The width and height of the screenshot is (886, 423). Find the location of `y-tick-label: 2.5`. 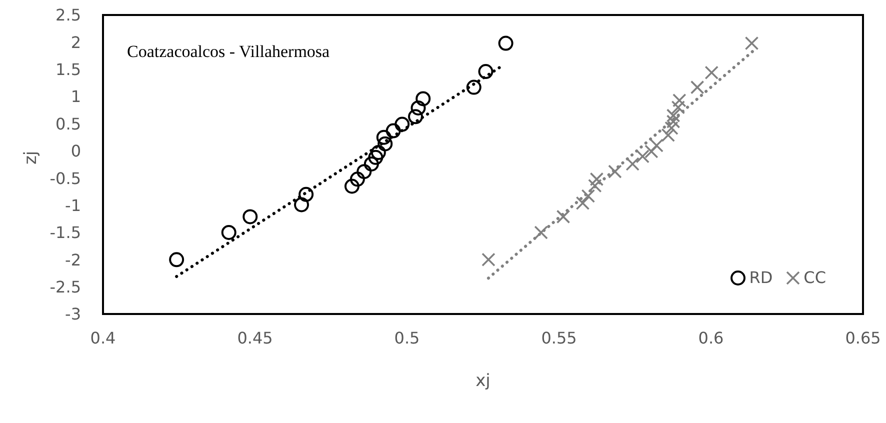

y-tick-label: 2.5 is located at coordinates (68, 15).